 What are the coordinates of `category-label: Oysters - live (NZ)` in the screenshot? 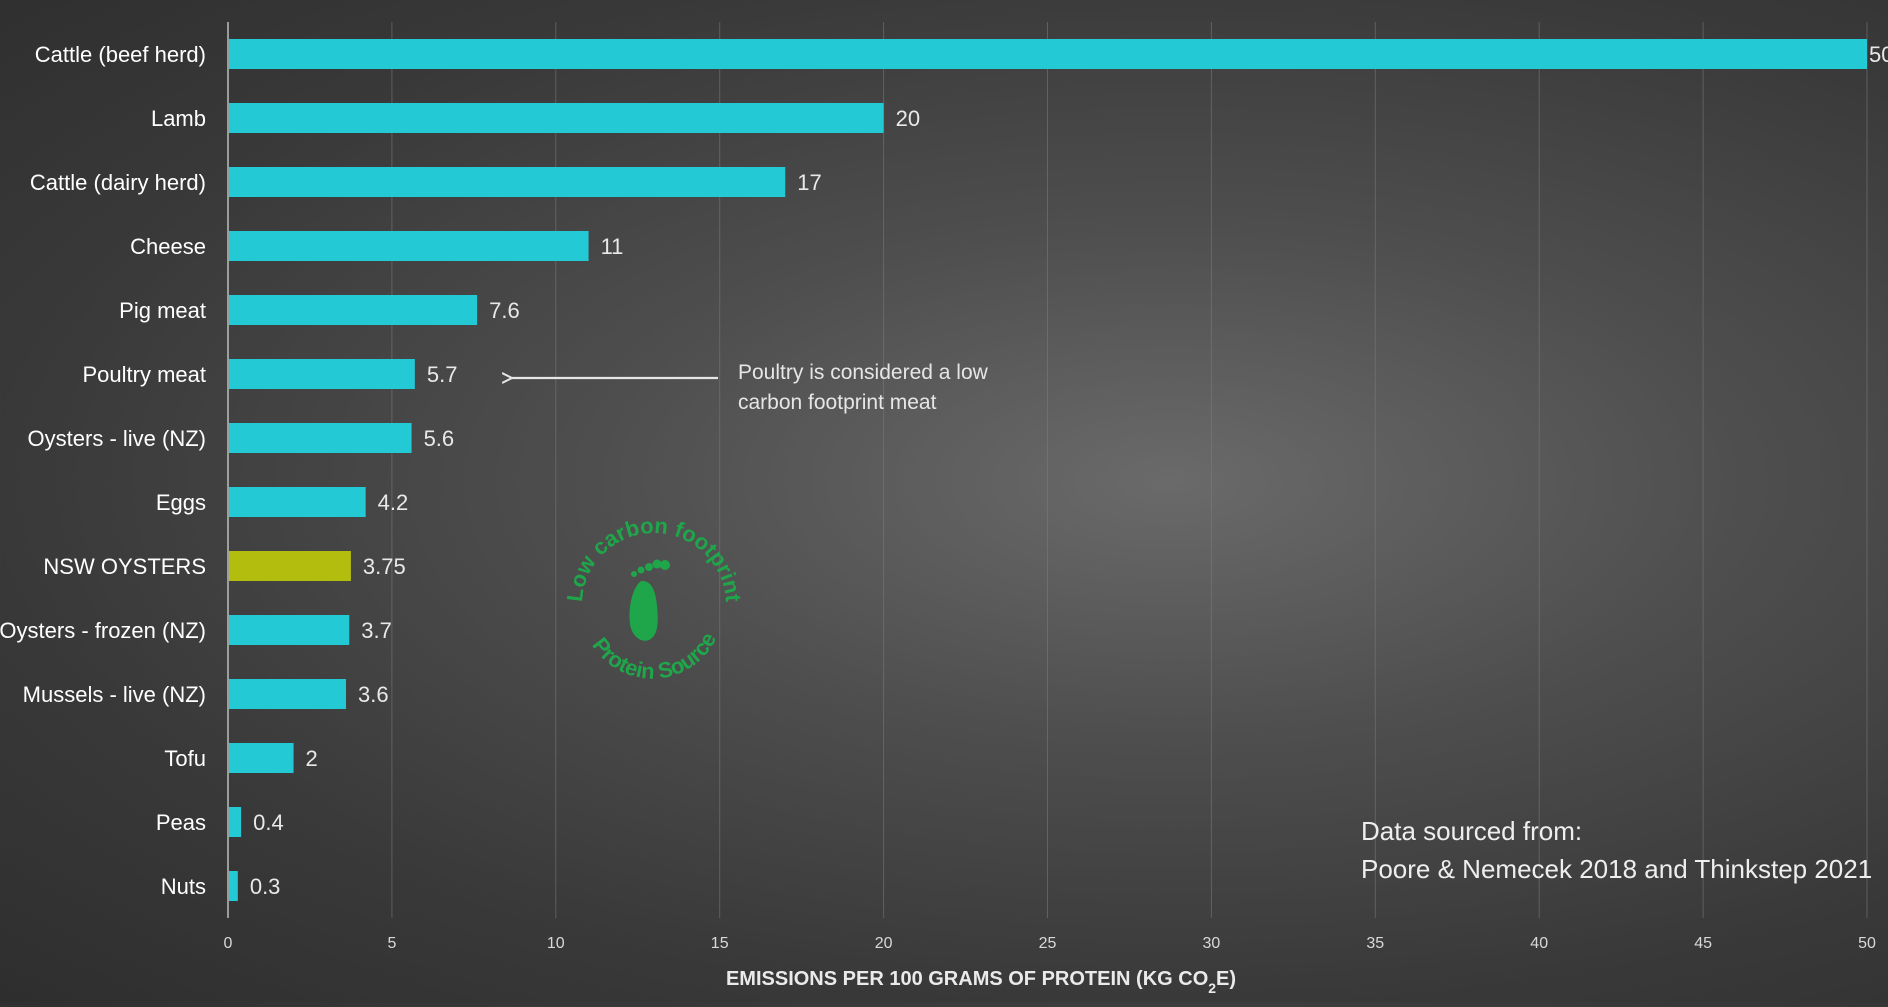 It's located at (117, 438).